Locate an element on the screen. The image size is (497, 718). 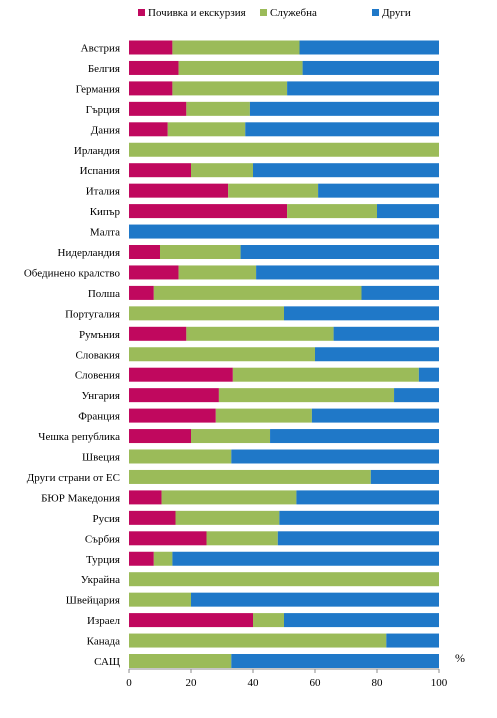
bar-segment-чешка-република-s3 is located at coordinates (354, 436).